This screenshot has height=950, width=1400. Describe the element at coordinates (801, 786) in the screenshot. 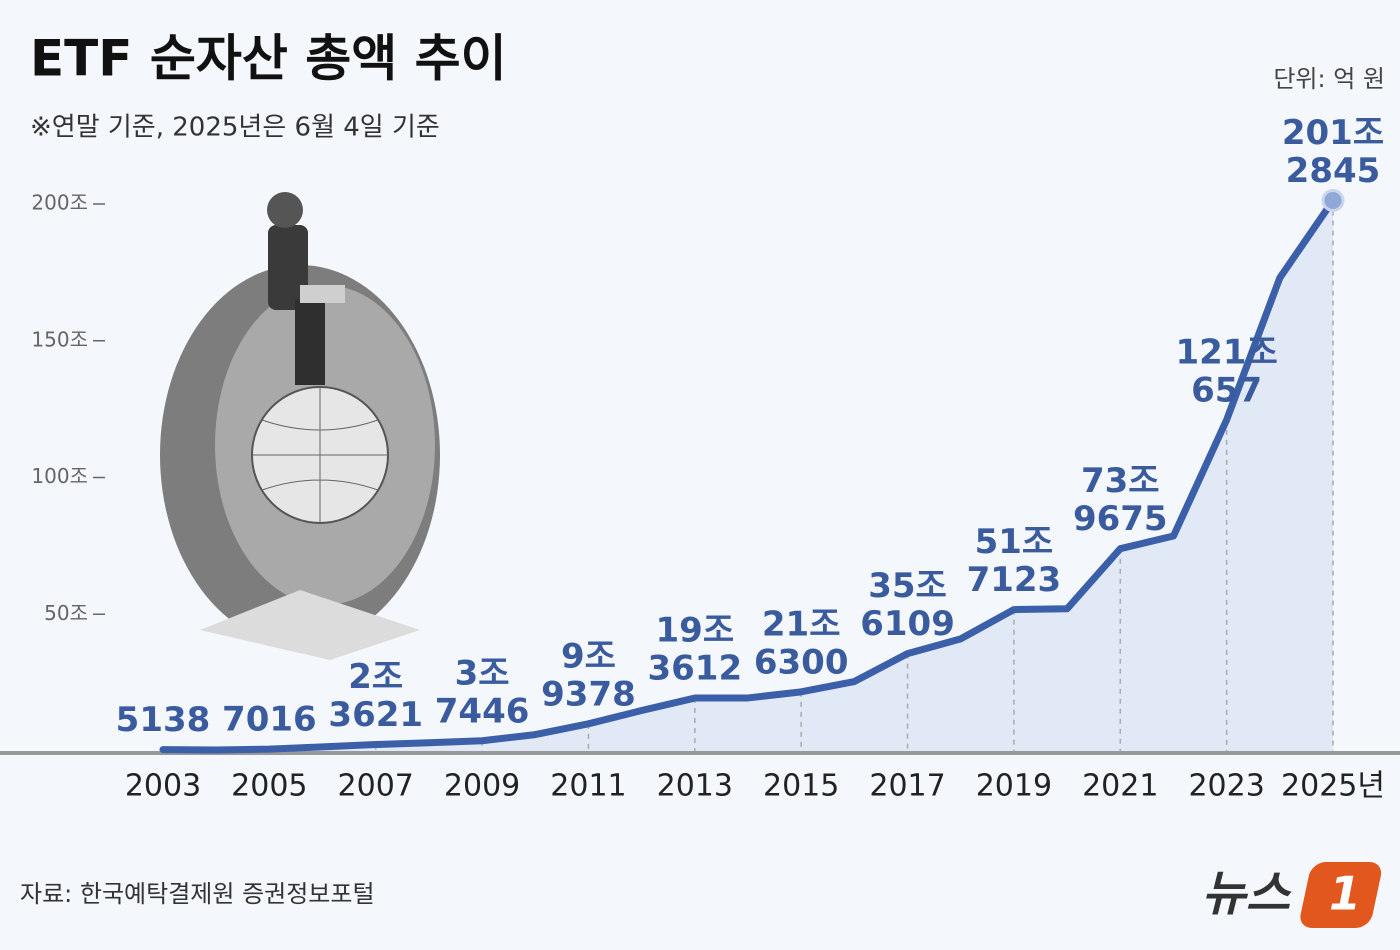

I see `x-tick-label: 2015` at that location.